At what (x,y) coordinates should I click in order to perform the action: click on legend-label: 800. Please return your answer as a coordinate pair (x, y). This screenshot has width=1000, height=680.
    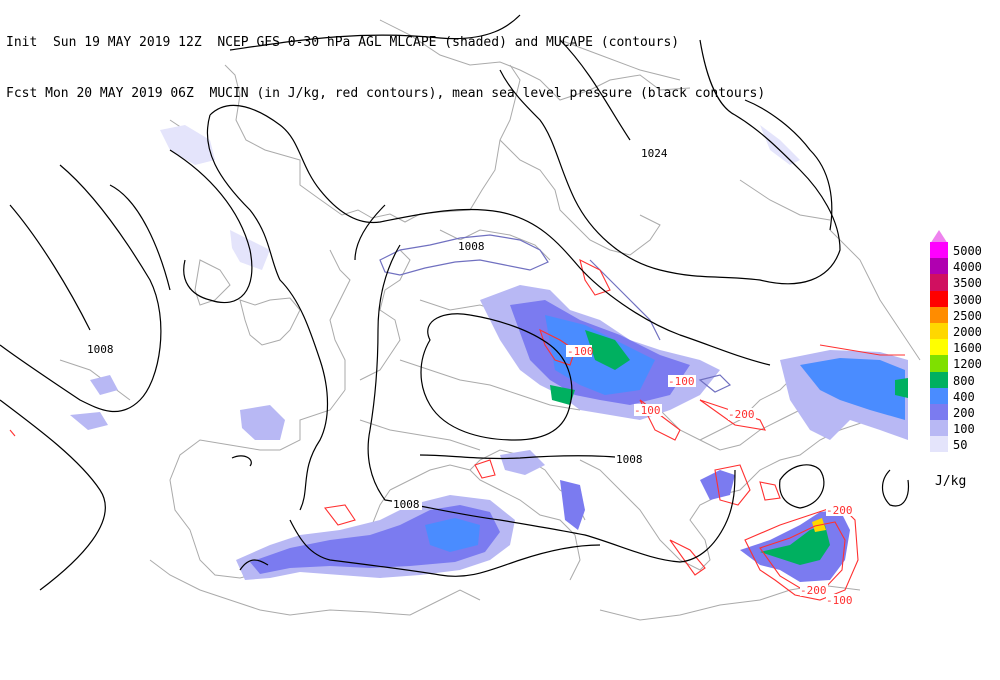
    Looking at the image, I should click on (964, 380).